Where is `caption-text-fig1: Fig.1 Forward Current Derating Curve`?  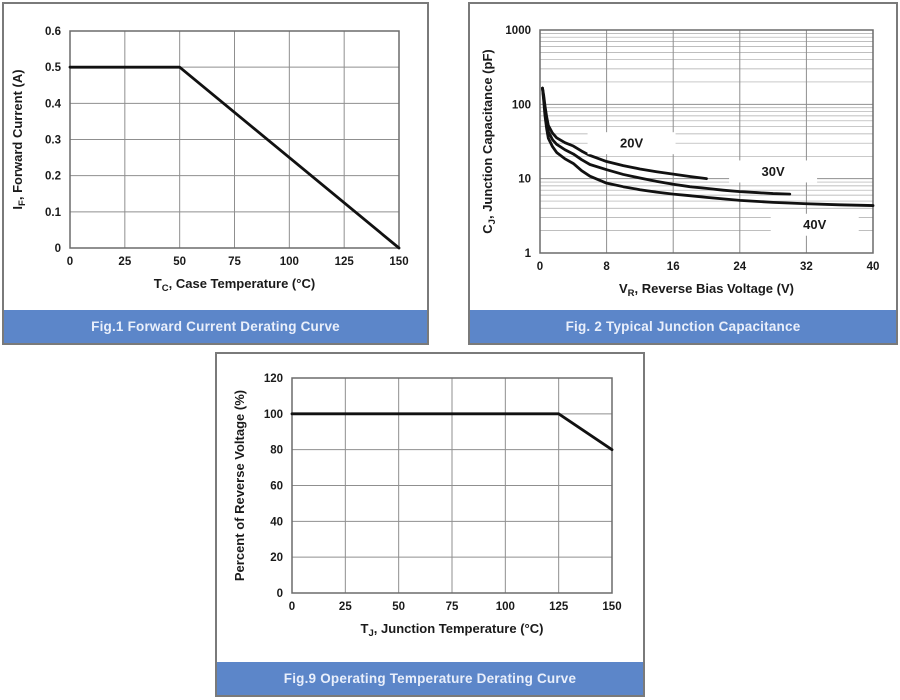 caption-text-fig1: Fig.1 Forward Current Derating Curve is located at coordinates (215, 326).